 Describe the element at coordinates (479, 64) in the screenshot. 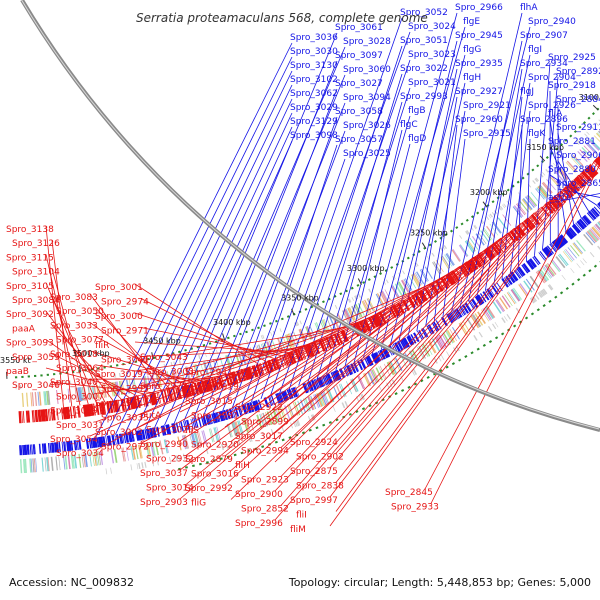

I see `forward-gene-label: Spro_2935` at that location.